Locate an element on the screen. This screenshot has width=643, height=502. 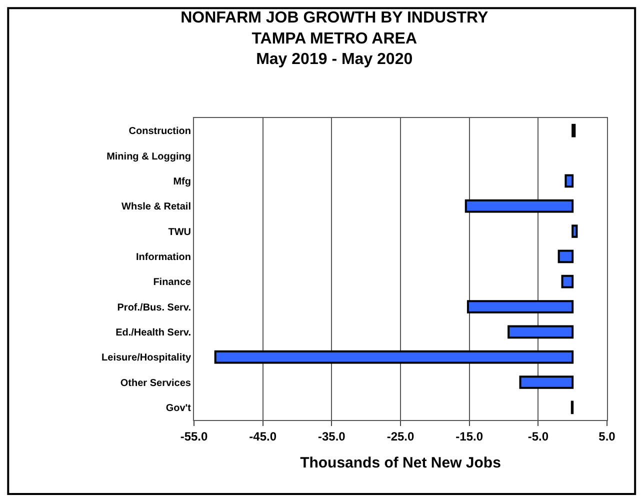
x-axis-title: Thousands of Net New Jobs is located at coordinates (400, 463).